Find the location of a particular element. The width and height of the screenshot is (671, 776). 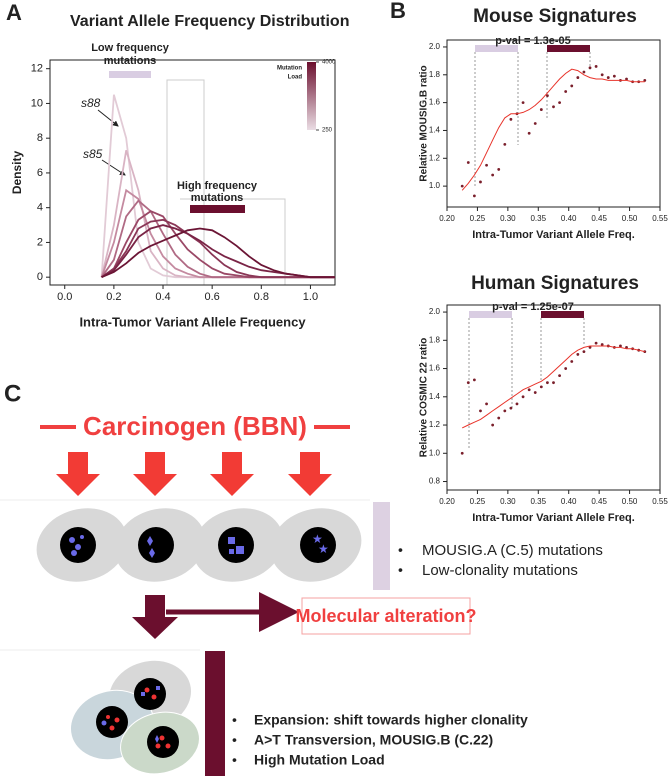

x-tick-label: 0.2 is located at coordinates (113, 297).